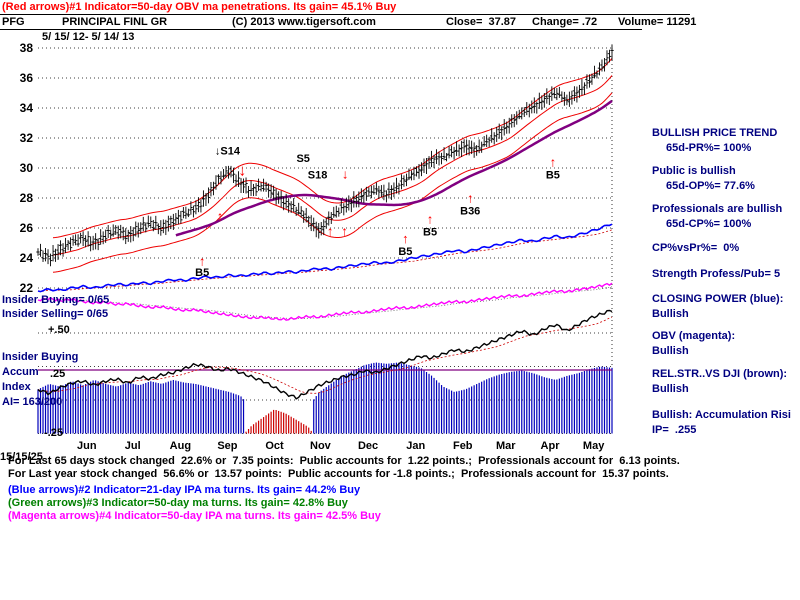 Image resolution: width=800 pixels, height=600 pixels. Describe the element at coordinates (55, 314) in the screenshot. I see `insider-selling-count: Insider Selling= 0/65` at that location.